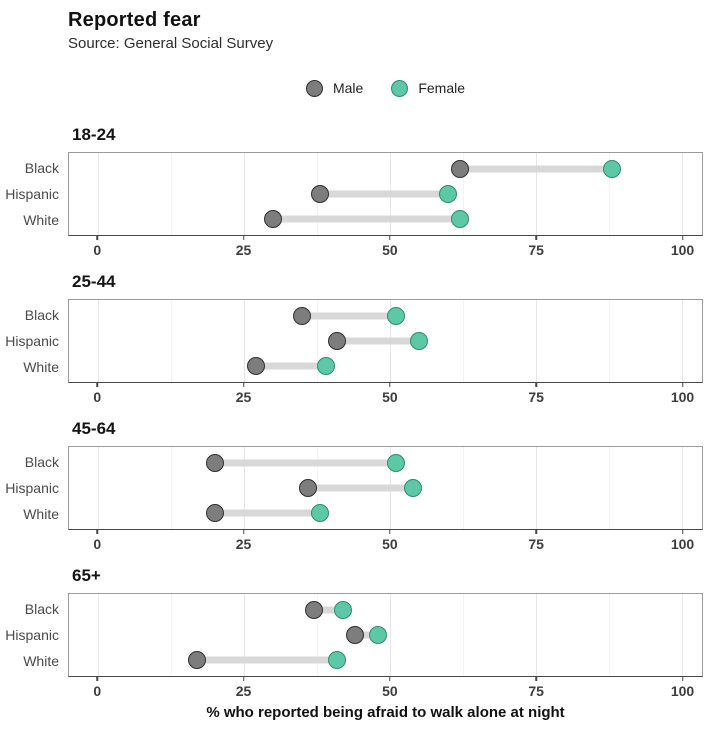 The width and height of the screenshot is (714, 733). What do you see at coordinates (94, 281) in the screenshot?
I see `panel-title: 25-44` at bounding box center [94, 281].